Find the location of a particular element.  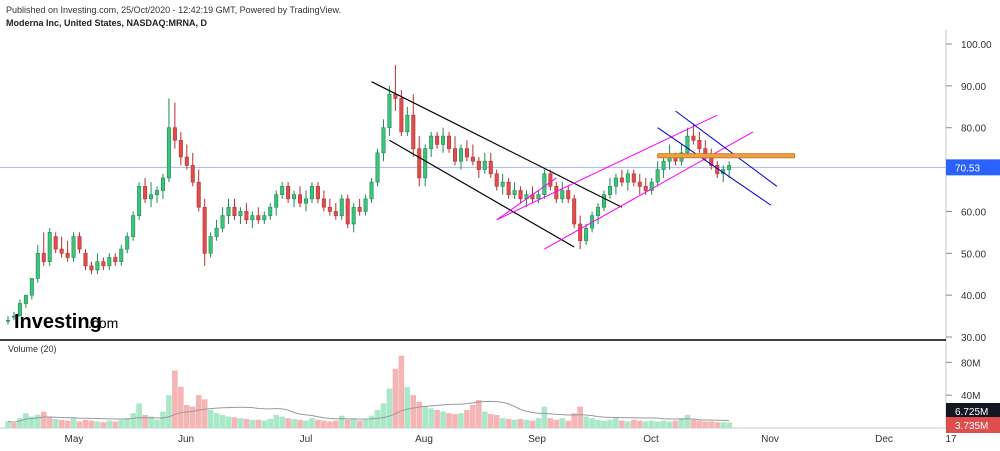

channel-magenta-lower is located at coordinates (649, 190).